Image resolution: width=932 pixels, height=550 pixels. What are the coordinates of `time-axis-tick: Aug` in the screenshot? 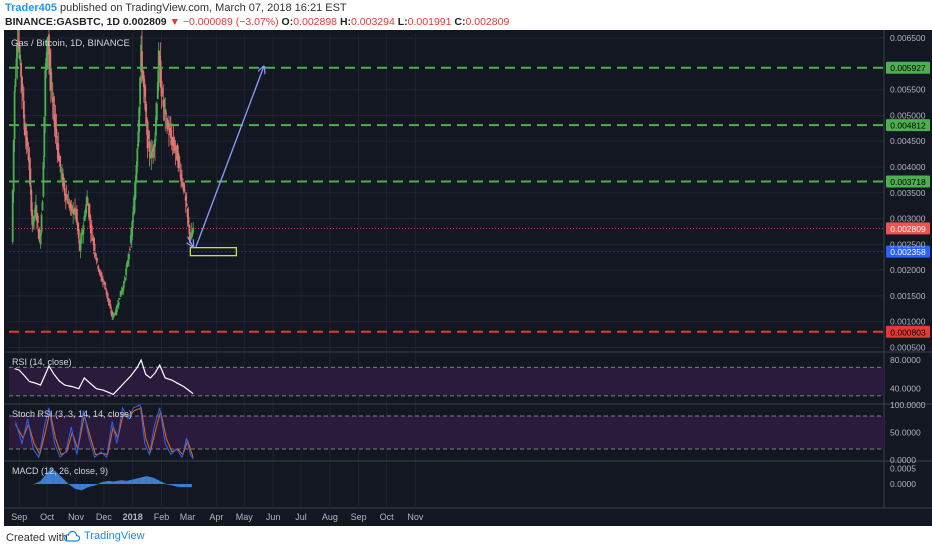 It's located at (330, 517).